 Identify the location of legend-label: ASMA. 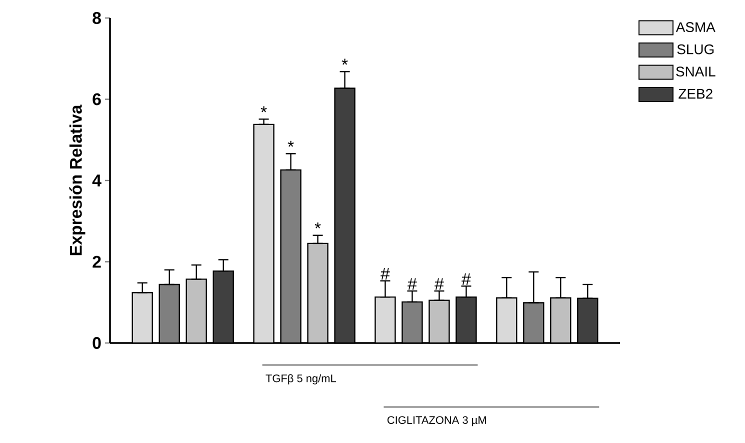
(696, 27).